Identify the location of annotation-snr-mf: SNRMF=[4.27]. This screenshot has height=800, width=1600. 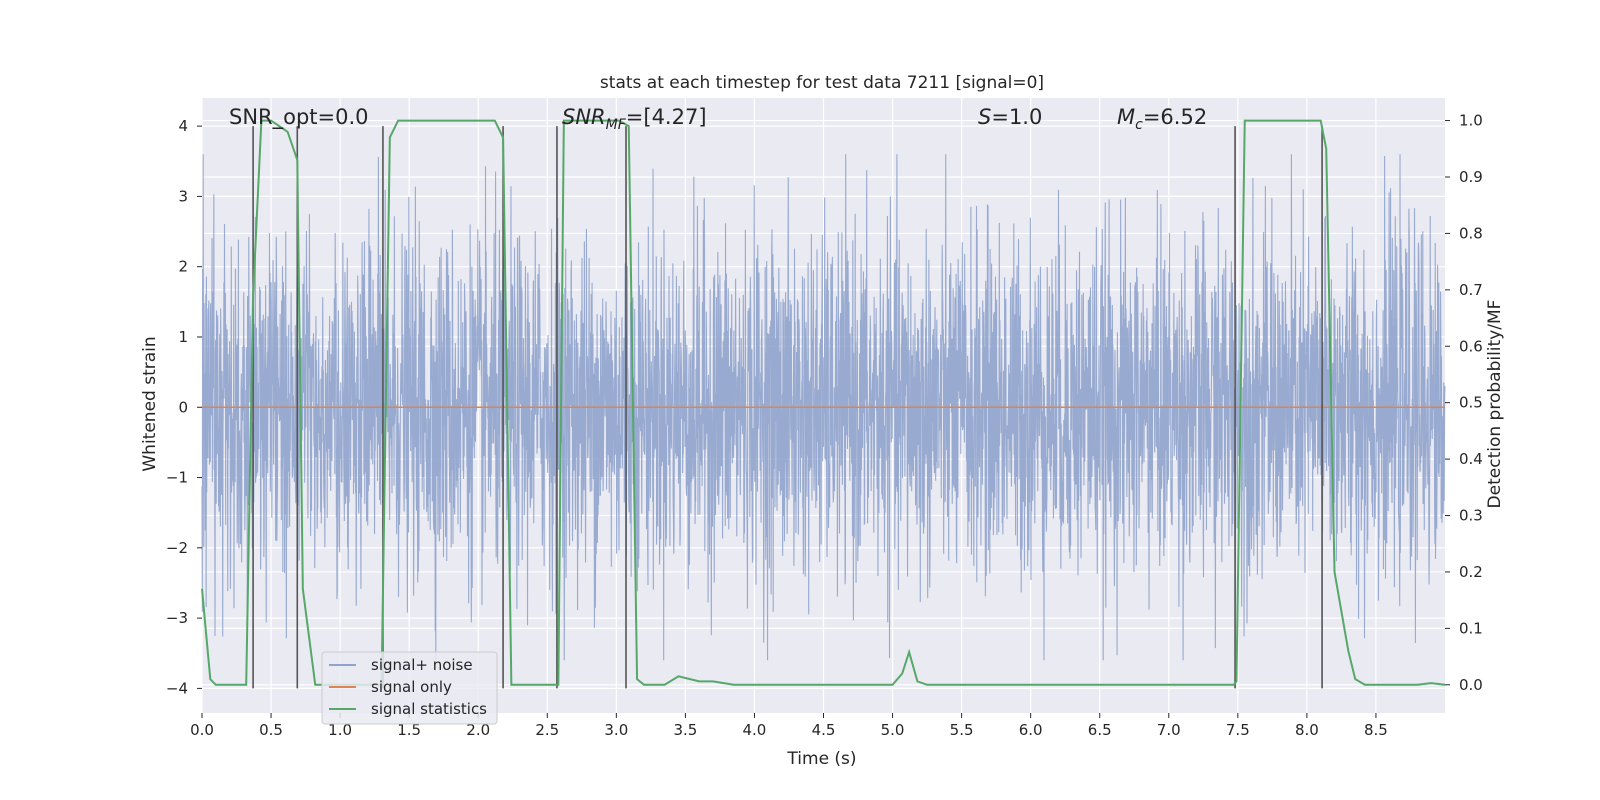
(634, 119).